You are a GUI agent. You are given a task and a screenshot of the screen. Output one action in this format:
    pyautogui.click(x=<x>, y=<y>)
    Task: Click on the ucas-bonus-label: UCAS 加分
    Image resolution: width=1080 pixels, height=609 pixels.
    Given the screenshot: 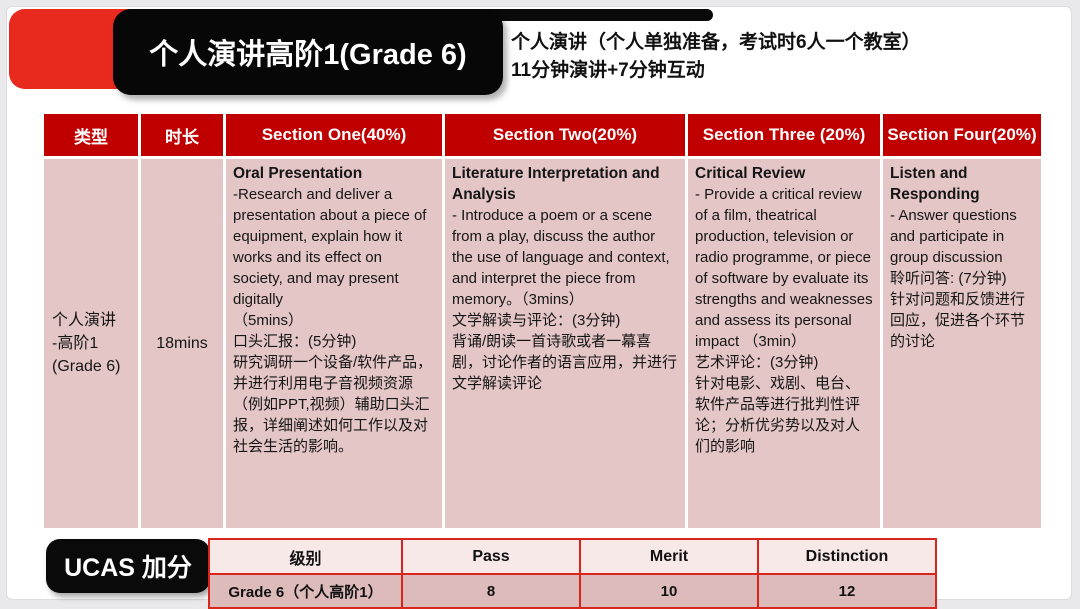 What is the action you would take?
    pyautogui.click(x=128, y=568)
    